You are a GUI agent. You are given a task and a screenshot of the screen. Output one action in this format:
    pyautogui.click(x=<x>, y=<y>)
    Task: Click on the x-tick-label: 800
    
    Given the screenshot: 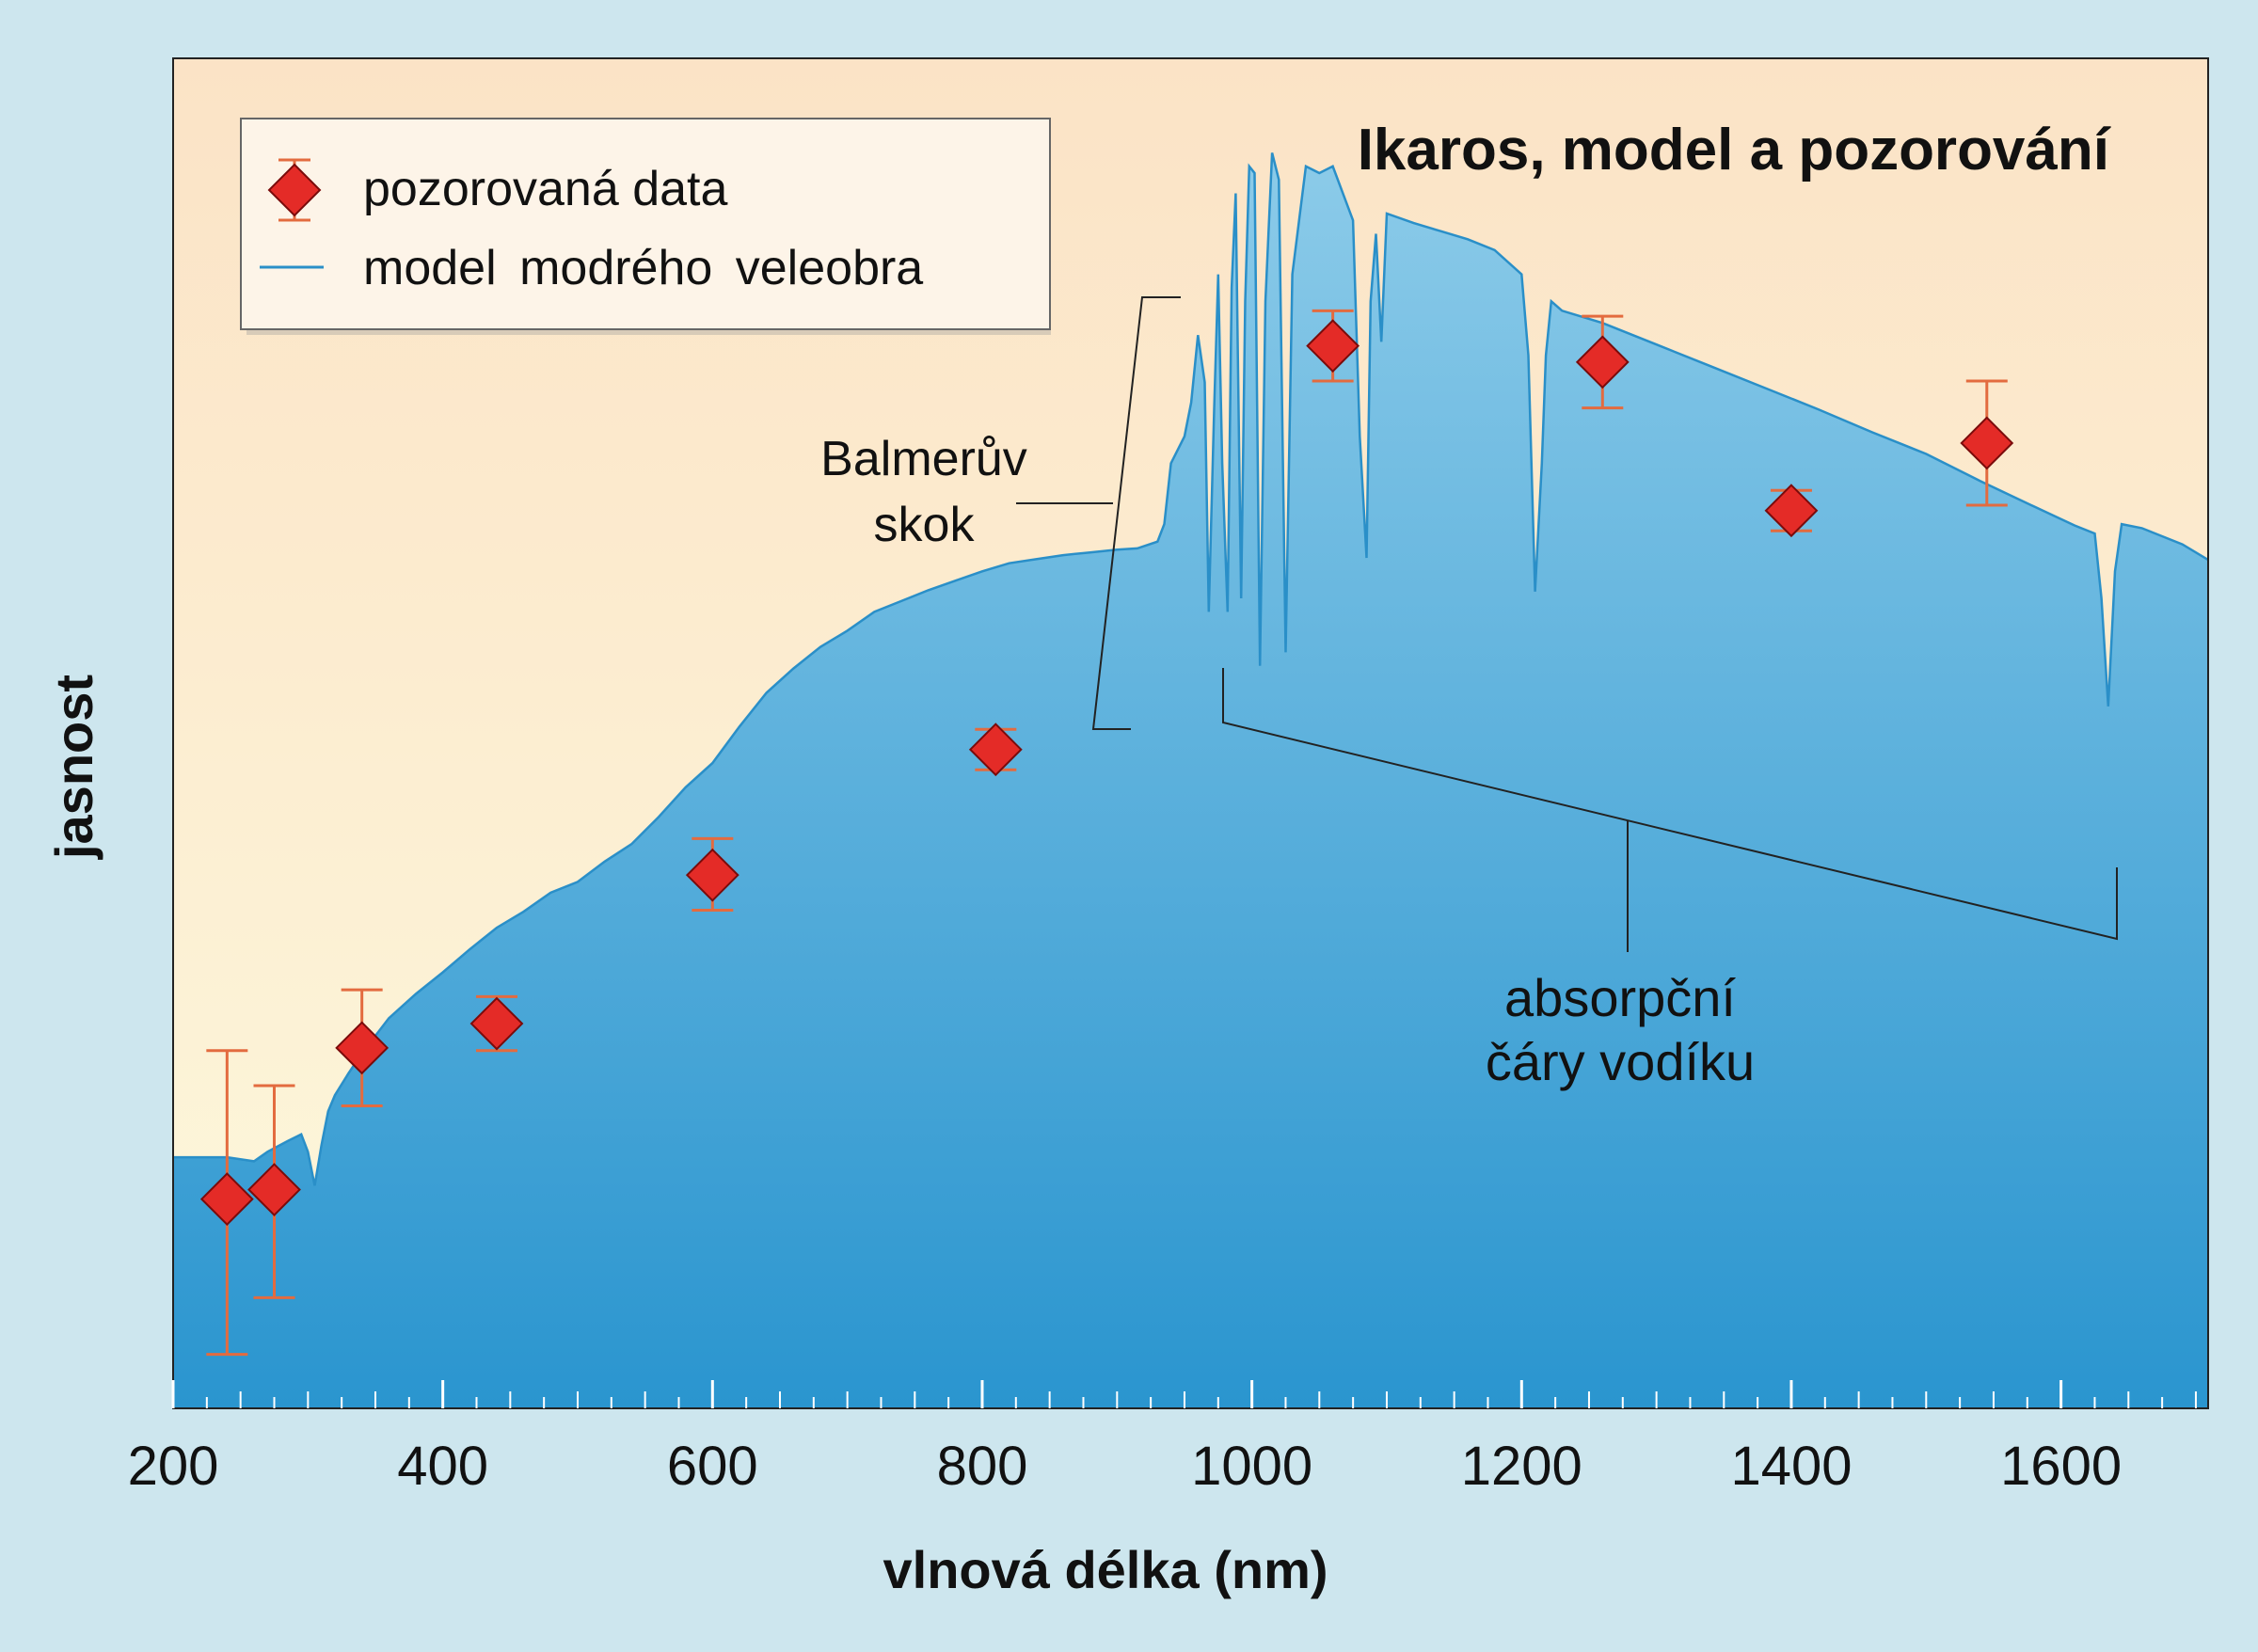 What is the action you would take?
    pyautogui.click(x=982, y=1466)
    